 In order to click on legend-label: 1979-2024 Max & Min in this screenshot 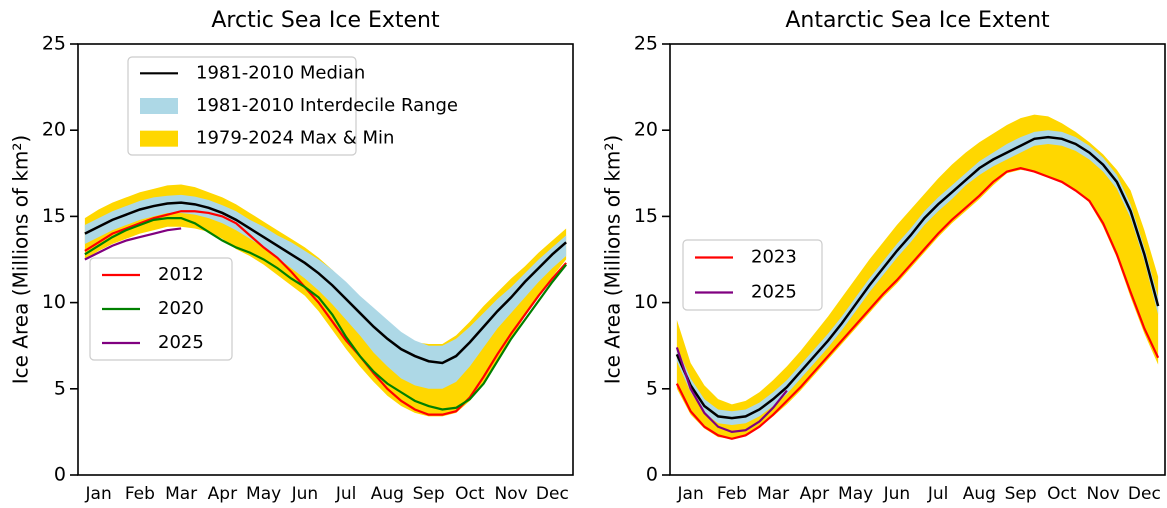, I will do `click(295, 138)`.